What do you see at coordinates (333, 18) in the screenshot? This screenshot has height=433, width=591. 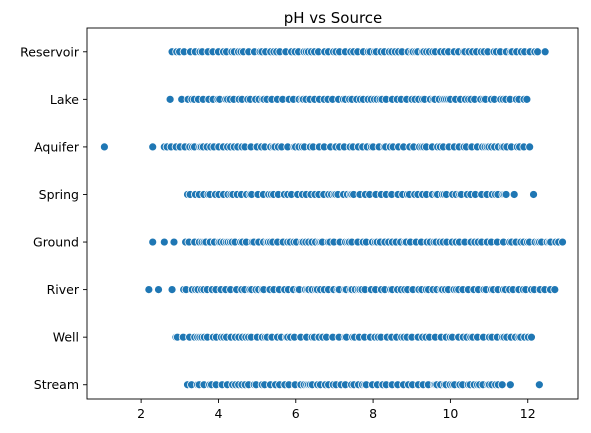 I see `chart-title: pH vs Source` at bounding box center [333, 18].